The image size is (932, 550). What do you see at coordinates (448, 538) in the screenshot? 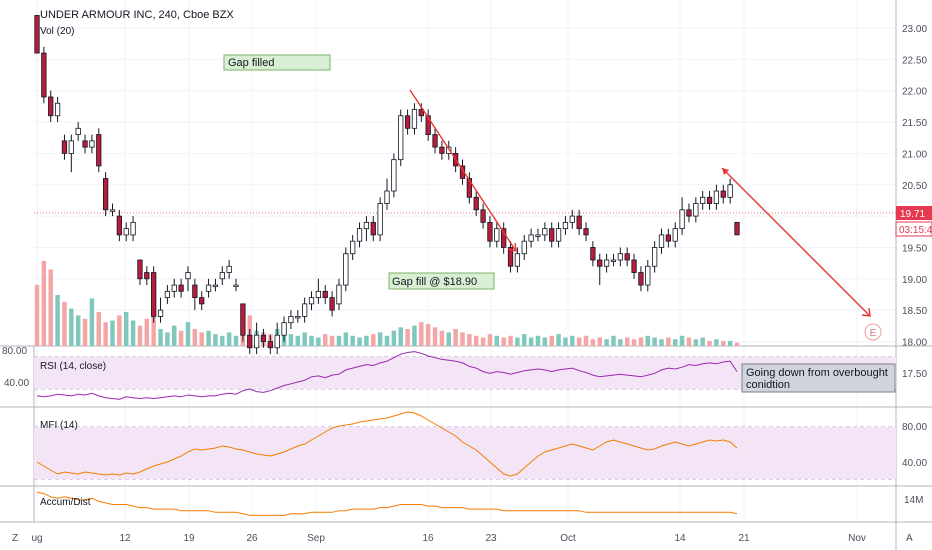
I see `time-axis: ug 12 19 26 Sep 16 23 Oct 14 21 Nov` at bounding box center [448, 538].